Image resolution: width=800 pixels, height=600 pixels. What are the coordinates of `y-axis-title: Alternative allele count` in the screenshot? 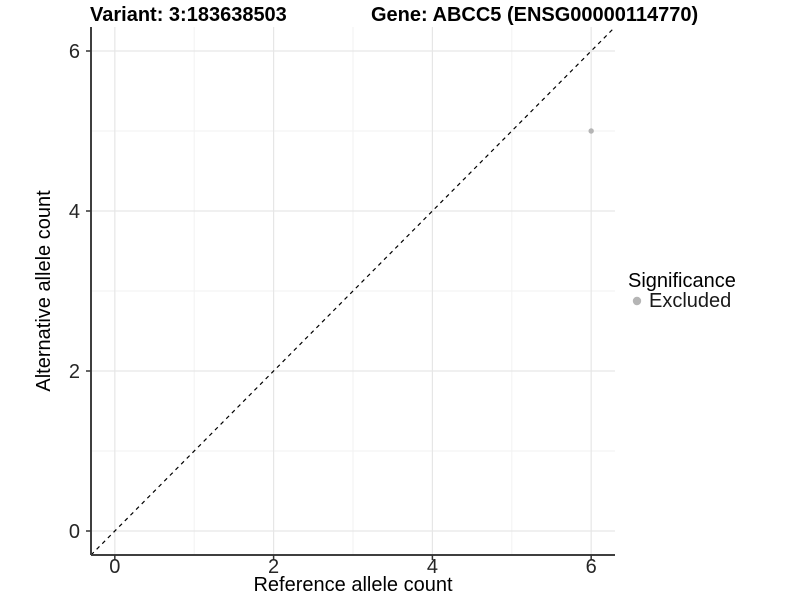 It's located at (44, 291).